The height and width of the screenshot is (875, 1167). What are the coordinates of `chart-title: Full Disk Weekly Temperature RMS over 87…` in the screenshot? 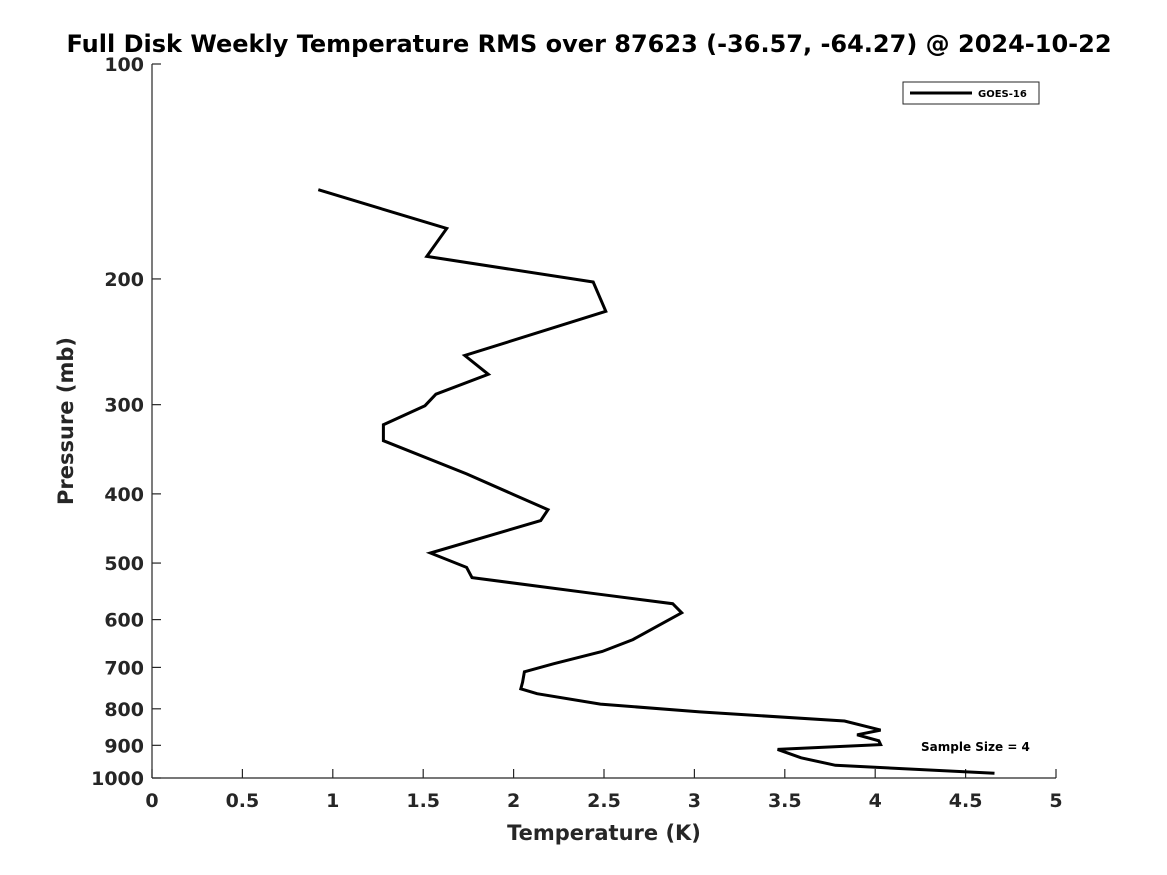 It's located at (588, 44).